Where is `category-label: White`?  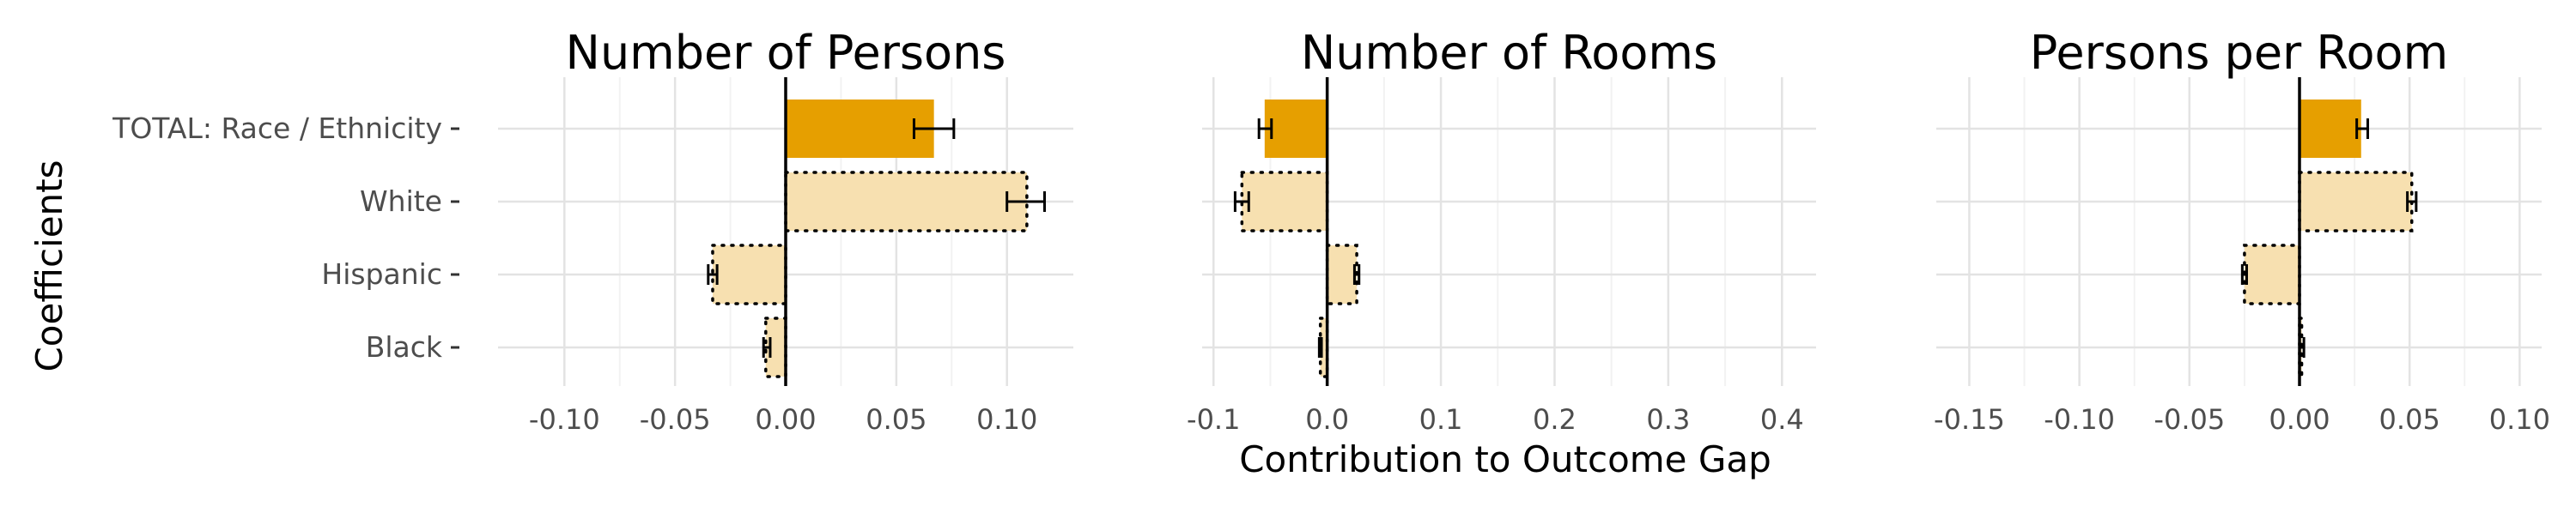 category-label: White is located at coordinates (401, 201).